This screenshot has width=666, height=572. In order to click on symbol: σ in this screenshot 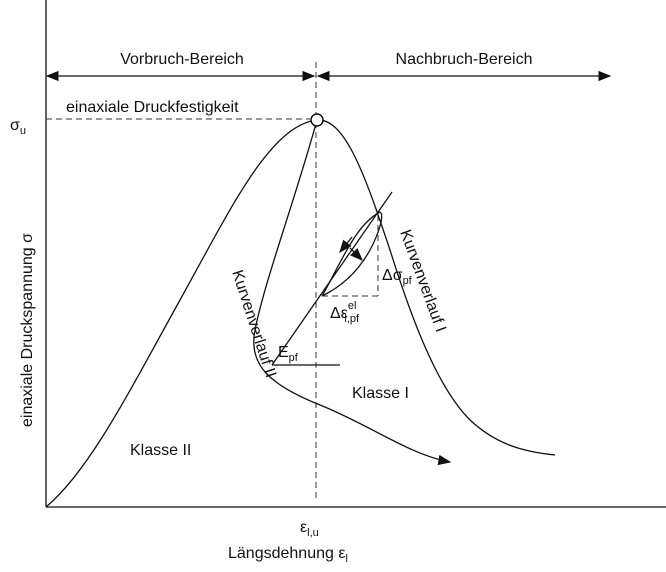, I will do `click(15, 125)`.